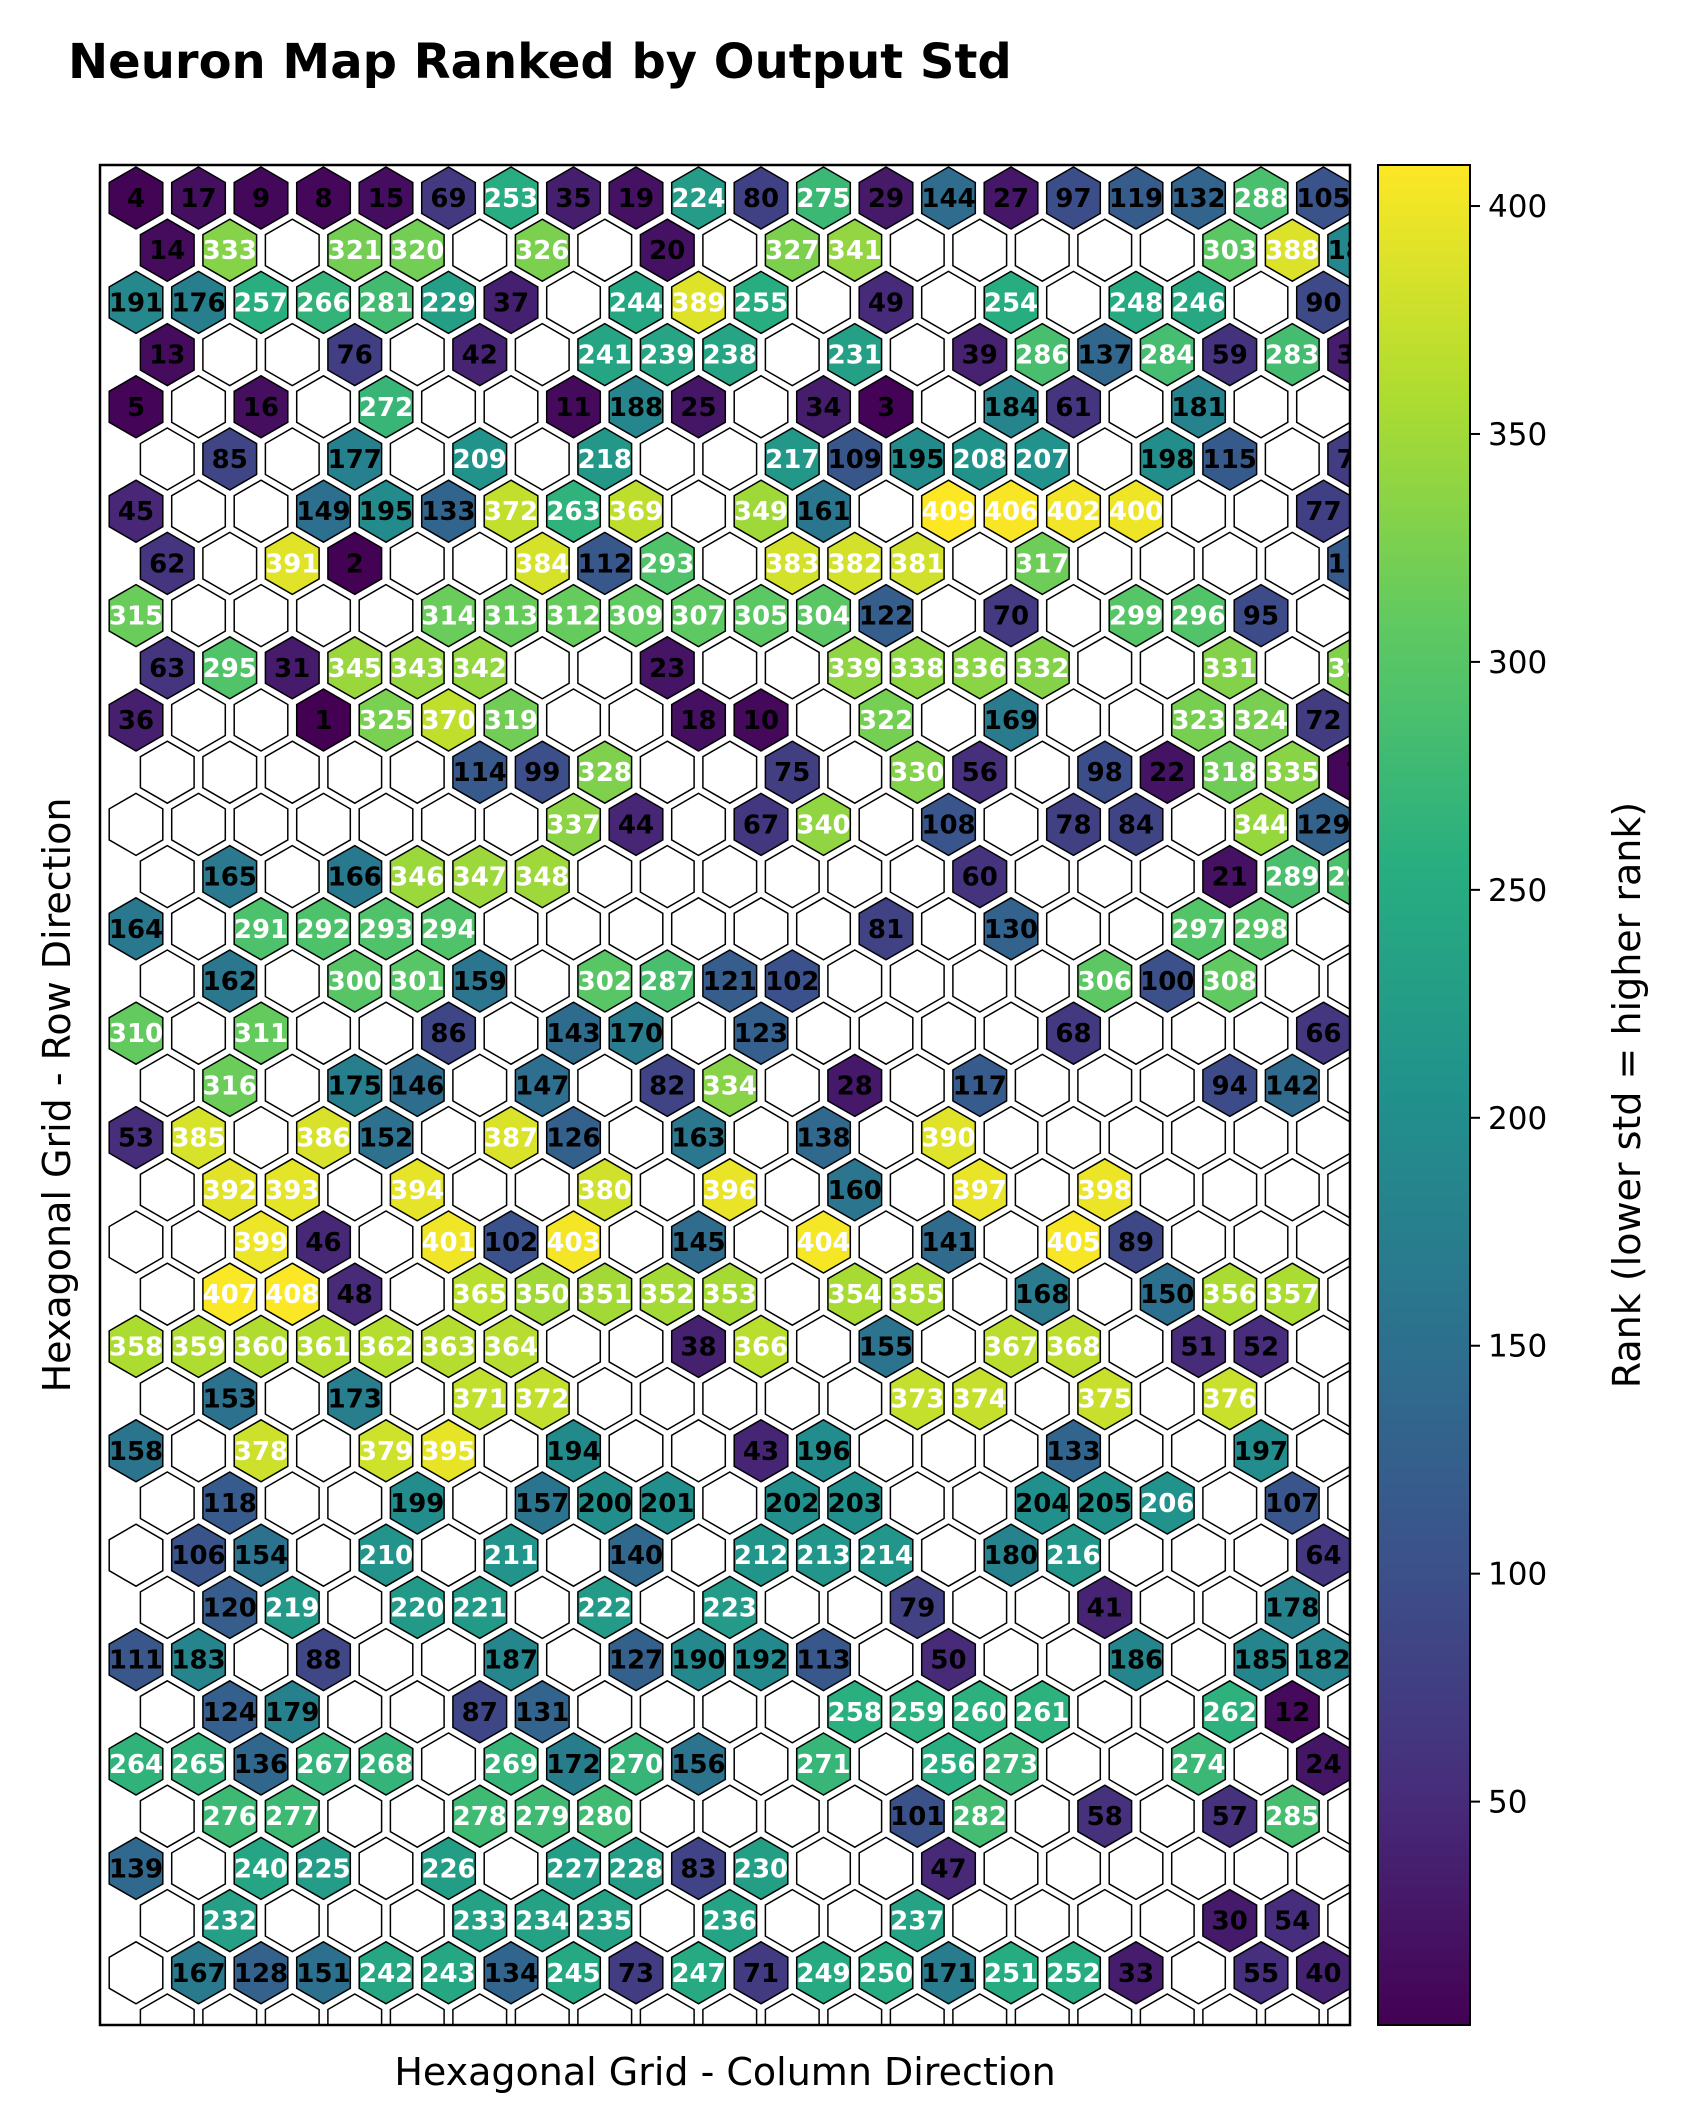 This screenshot has height=2111, width=1682. Describe the element at coordinates (1105, 1504) in the screenshot. I see `hex-cell-label: 205` at that location.